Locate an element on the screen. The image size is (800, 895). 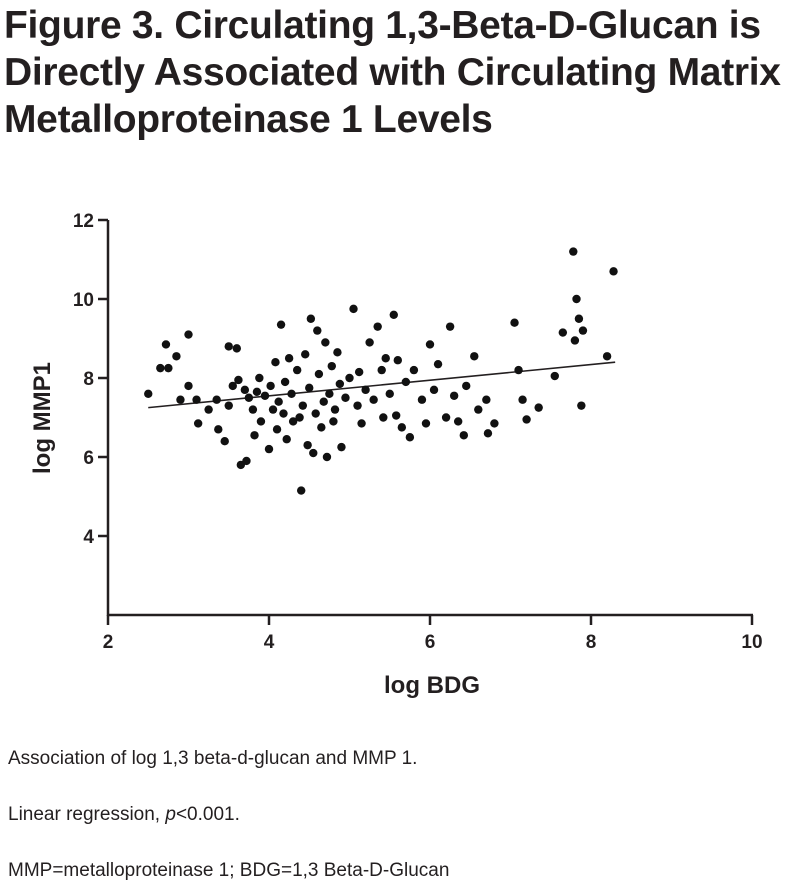
y-tick-label: 6 is located at coordinates (88, 458).